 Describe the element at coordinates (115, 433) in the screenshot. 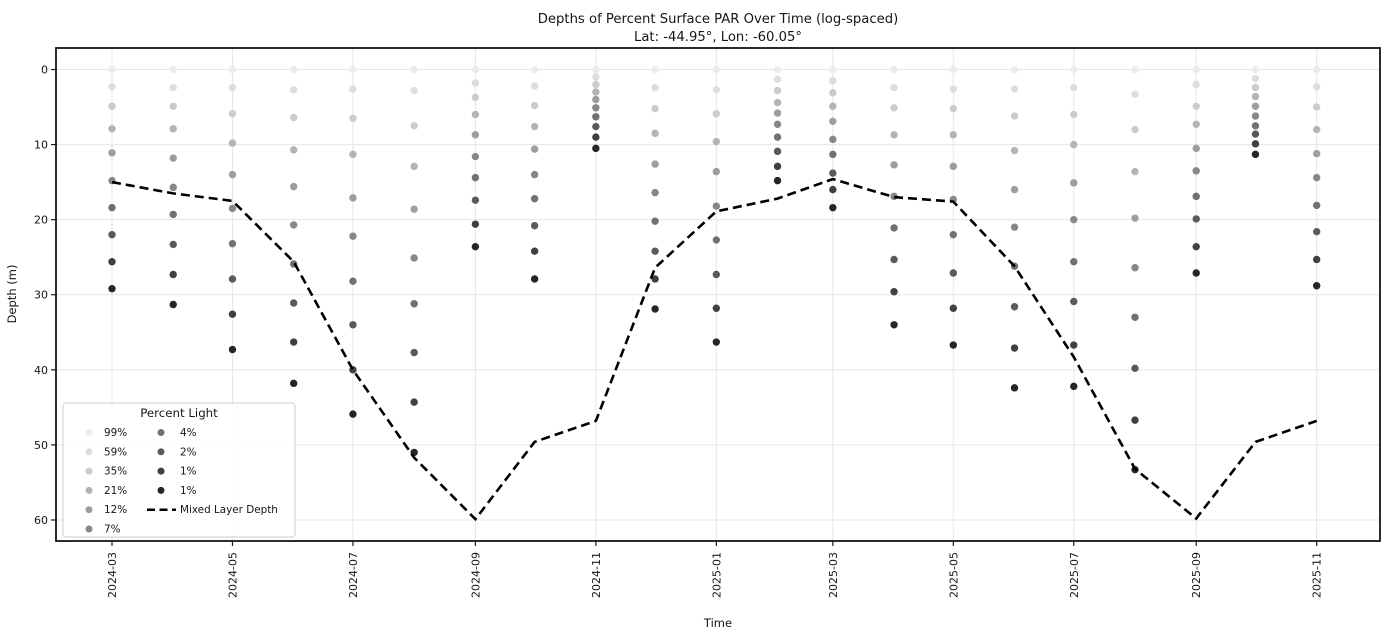

I see `legend-item-label: 99%` at that location.